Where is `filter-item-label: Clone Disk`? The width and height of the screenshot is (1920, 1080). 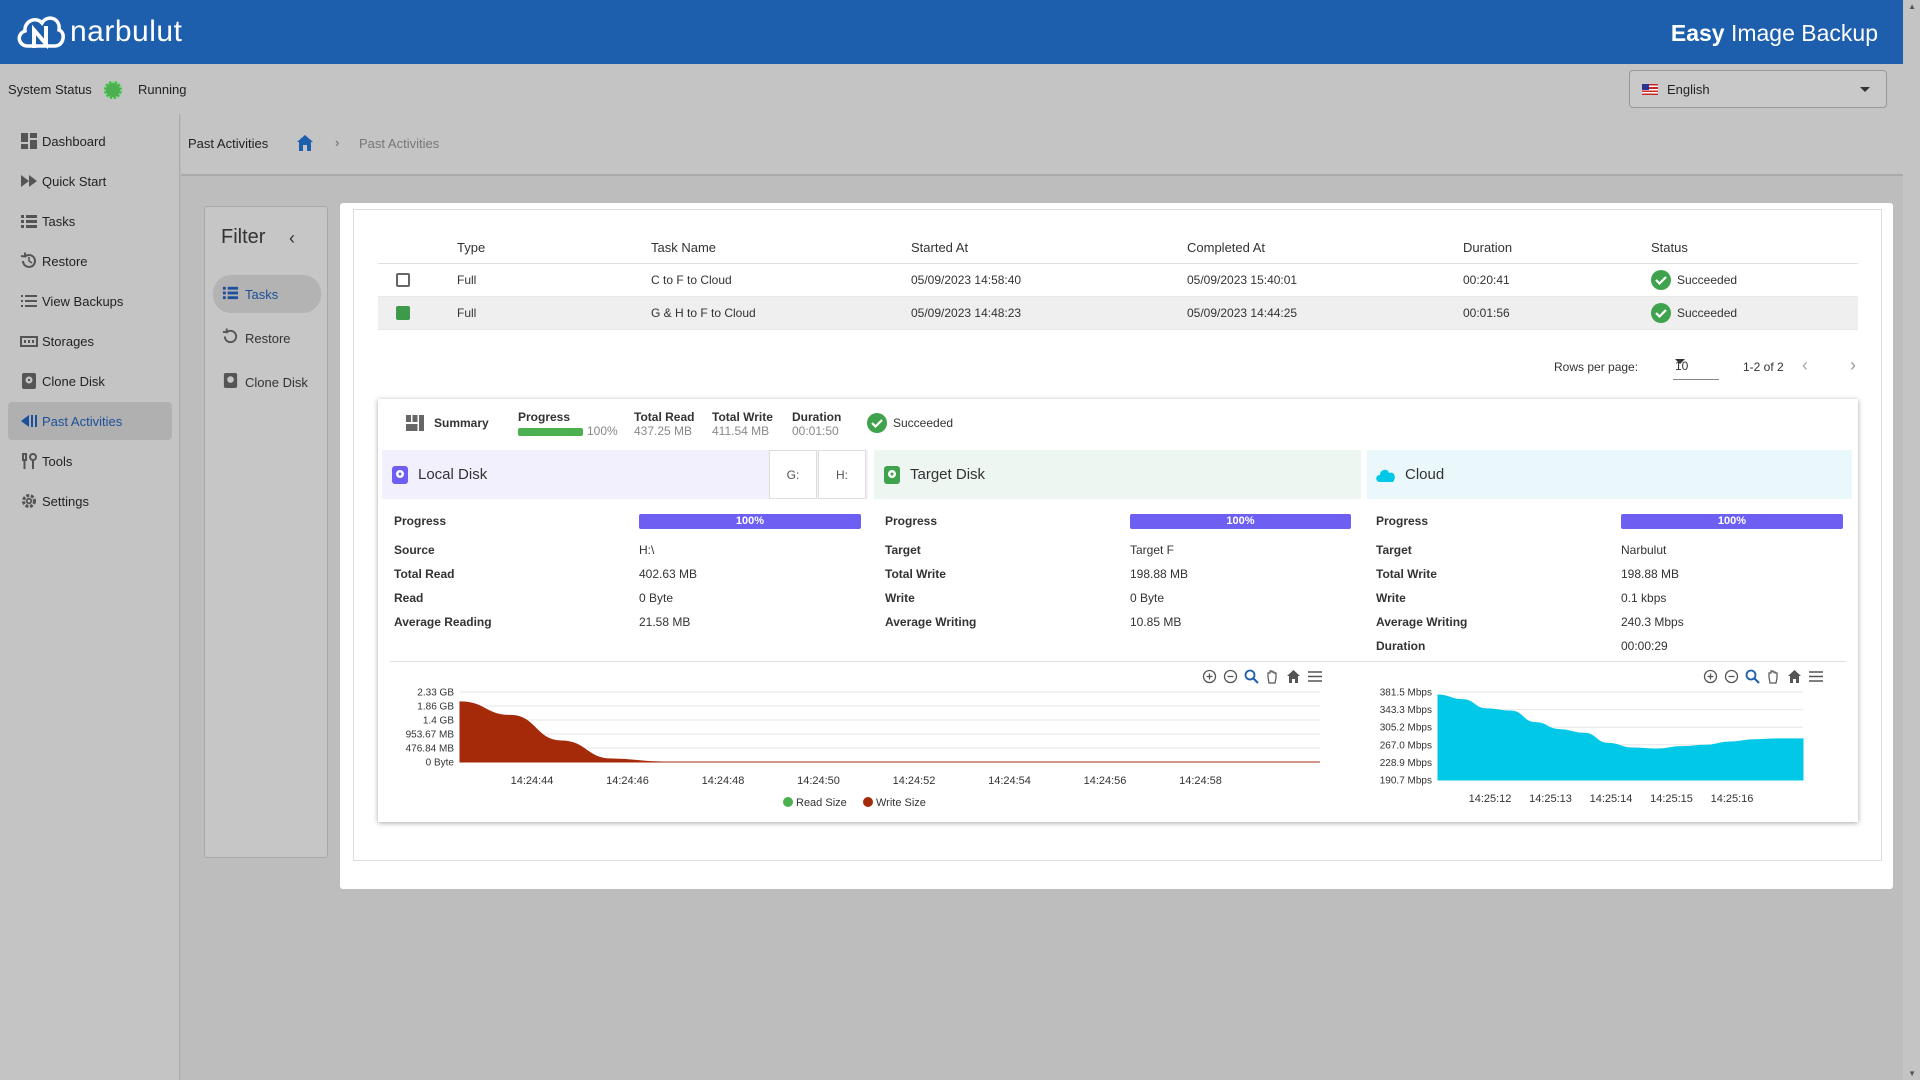
filter-item-label: Clone Disk is located at coordinates (276, 382).